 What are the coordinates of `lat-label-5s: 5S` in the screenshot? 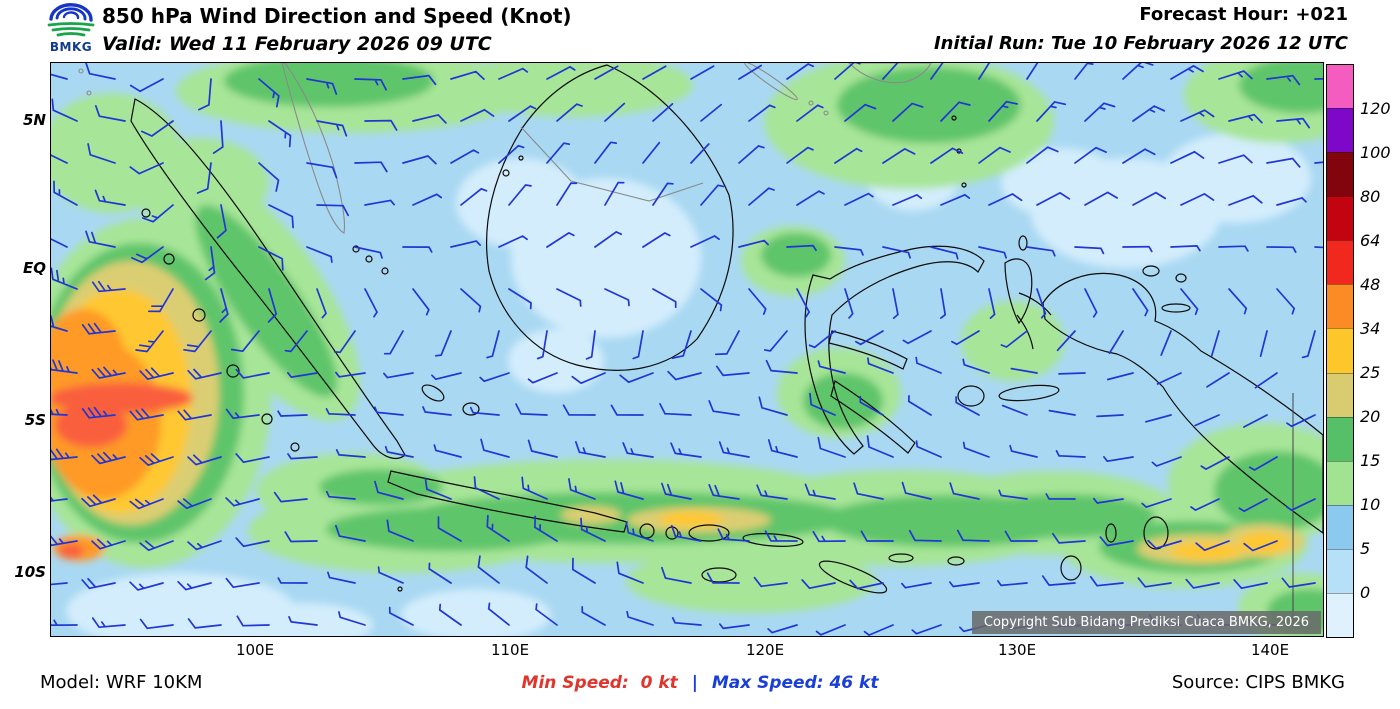 It's located at (35, 420).